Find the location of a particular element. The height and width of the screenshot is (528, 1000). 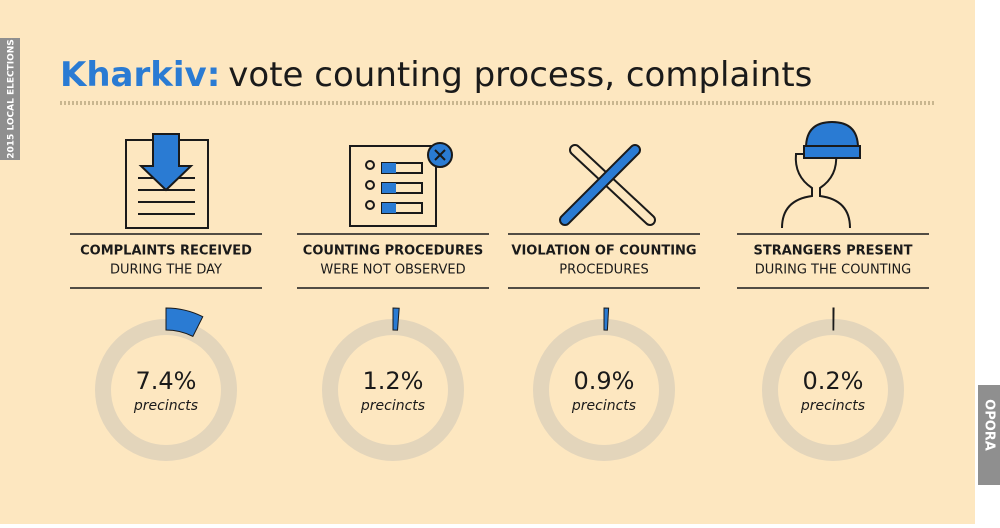

logo-box is located at coordinates (989, 435).